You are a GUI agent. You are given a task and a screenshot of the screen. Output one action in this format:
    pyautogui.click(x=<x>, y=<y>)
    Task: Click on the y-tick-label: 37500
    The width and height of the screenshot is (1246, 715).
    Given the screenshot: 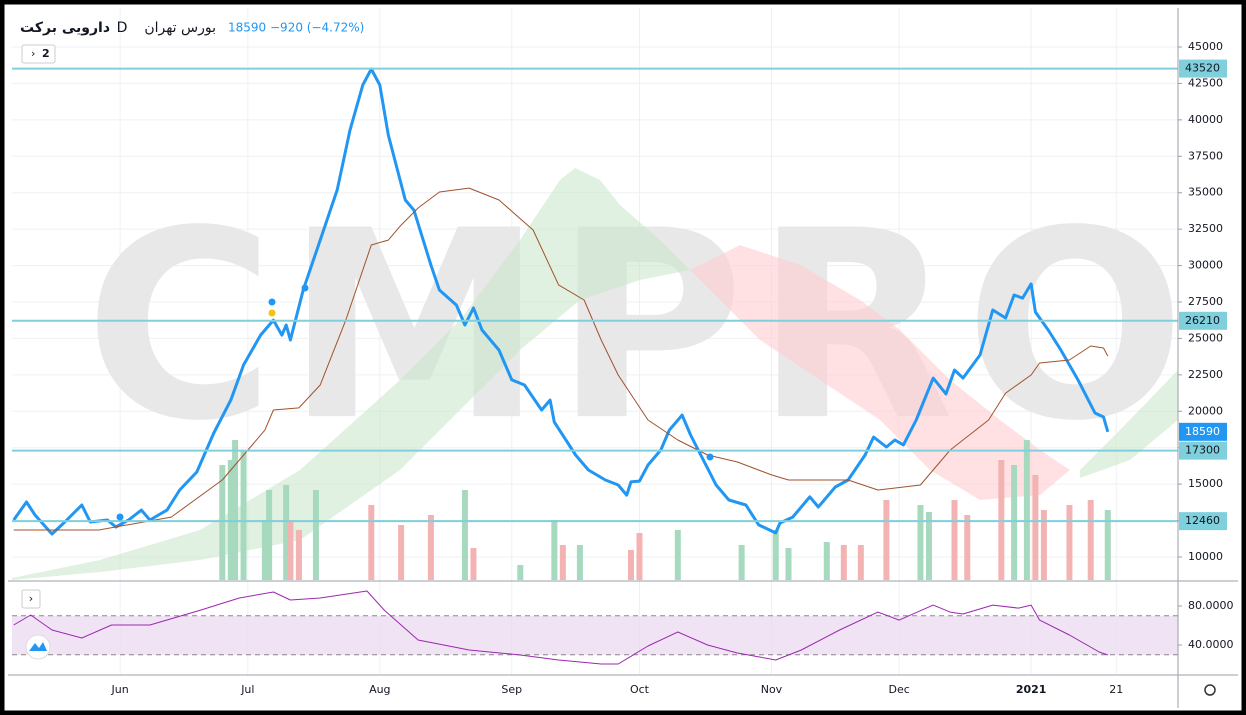 What is the action you would take?
    pyautogui.click(x=1205, y=155)
    